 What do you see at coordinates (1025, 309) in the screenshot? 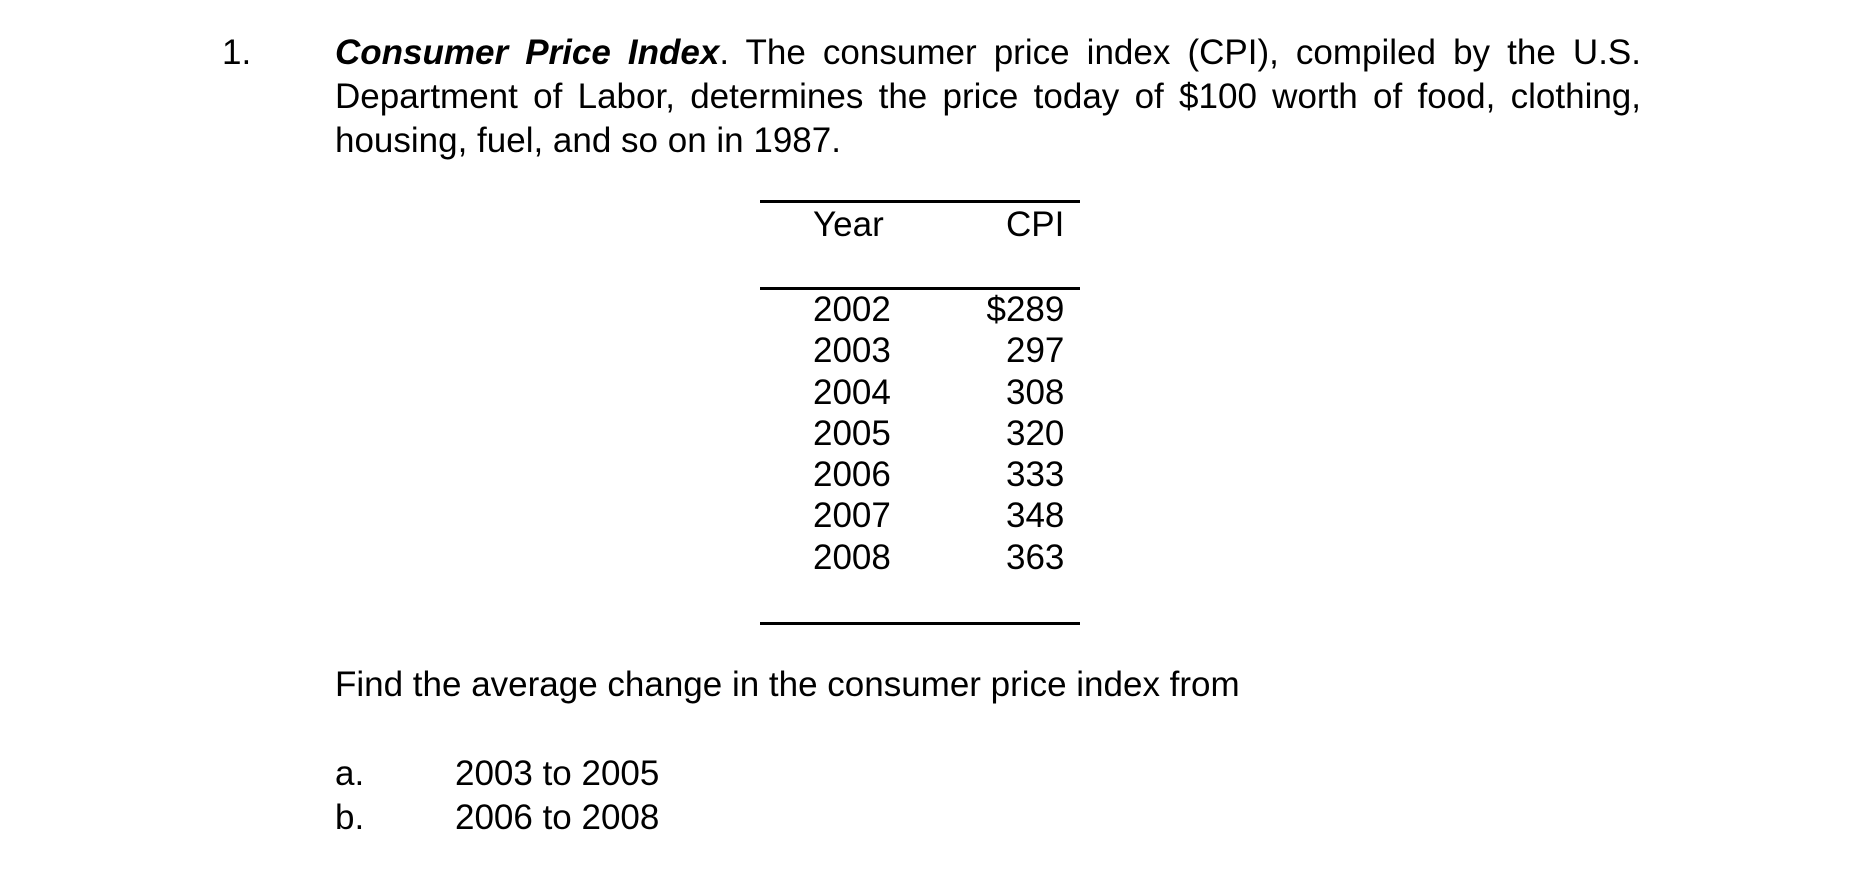
I see `cpi-cell: $289` at bounding box center [1025, 309].